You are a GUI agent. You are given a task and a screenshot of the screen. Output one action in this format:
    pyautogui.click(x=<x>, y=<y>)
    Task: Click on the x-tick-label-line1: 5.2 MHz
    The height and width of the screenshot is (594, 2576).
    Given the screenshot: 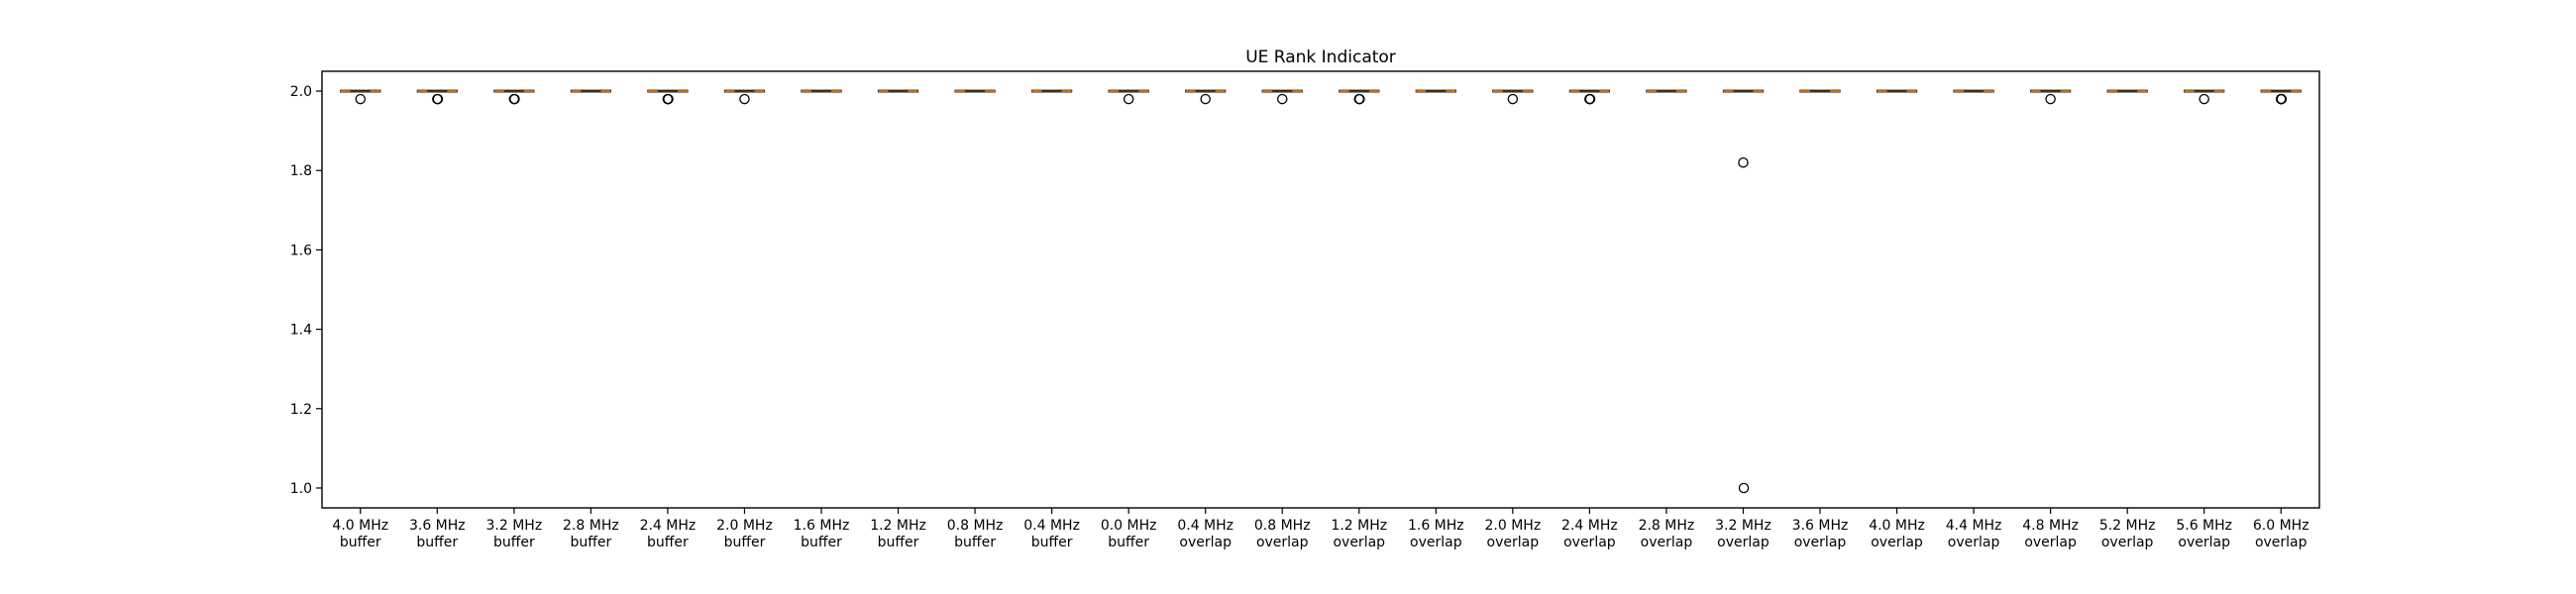 What is the action you would take?
    pyautogui.click(x=2128, y=526)
    